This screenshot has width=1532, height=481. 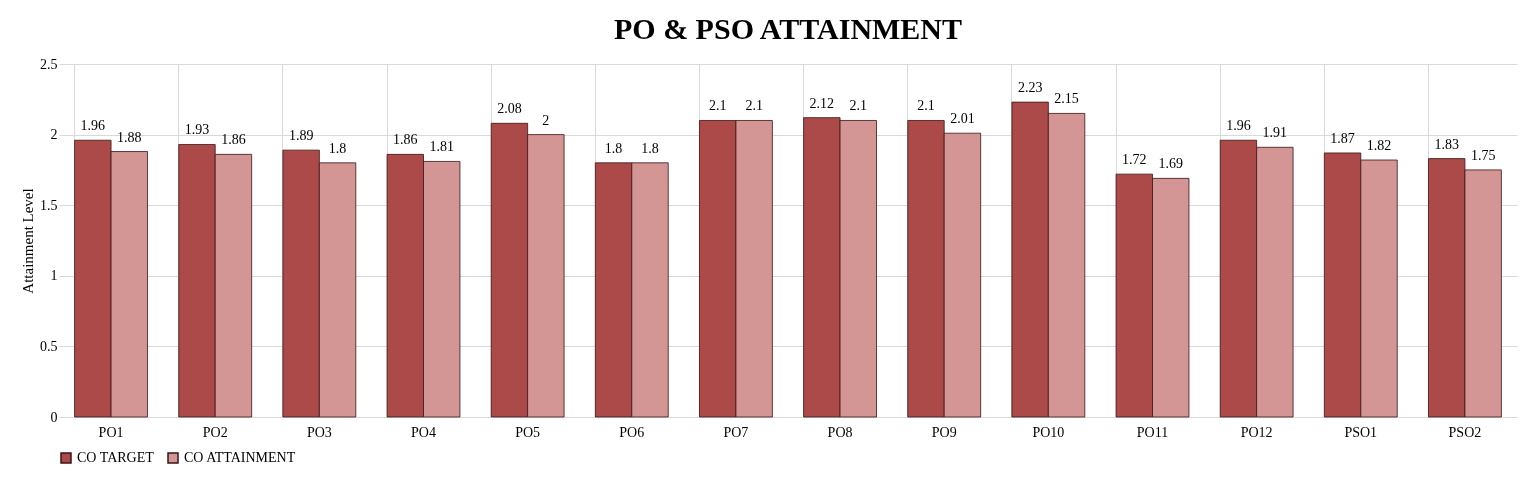 What do you see at coordinates (1361, 432) in the screenshot?
I see `x-tick-label: PSO1` at bounding box center [1361, 432].